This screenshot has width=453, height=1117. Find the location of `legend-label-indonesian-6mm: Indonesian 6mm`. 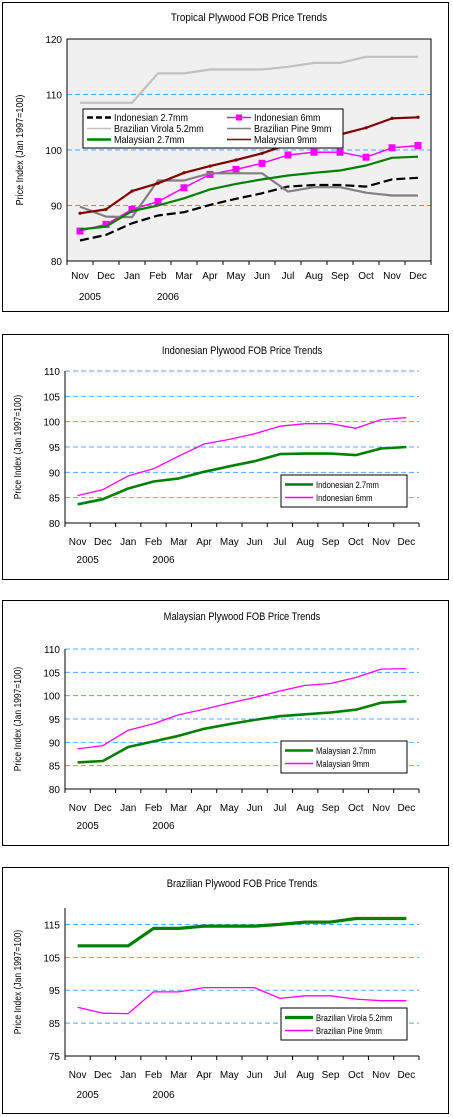

legend-label-indonesian-6mm: Indonesian 6mm is located at coordinates (287, 119).